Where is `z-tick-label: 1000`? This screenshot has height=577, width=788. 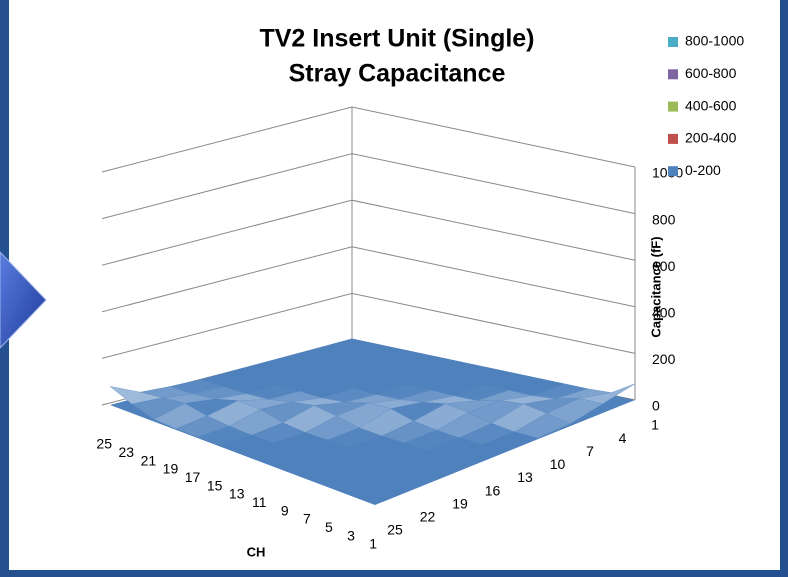
z-tick-label: 1000 is located at coordinates (667, 173).